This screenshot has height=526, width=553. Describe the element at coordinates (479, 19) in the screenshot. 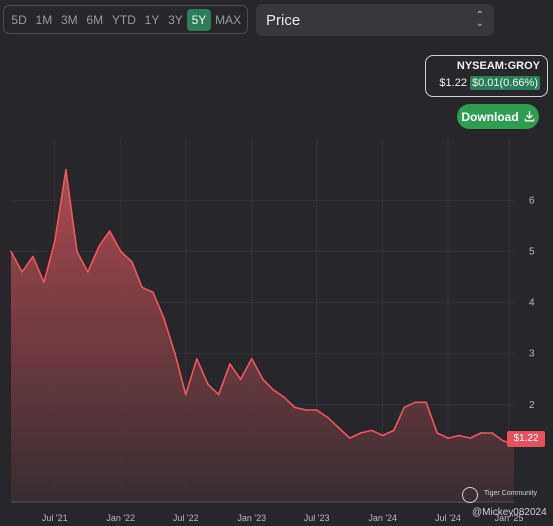

I see `chevron-up-down-icon: ⌃ ⌄` at that location.